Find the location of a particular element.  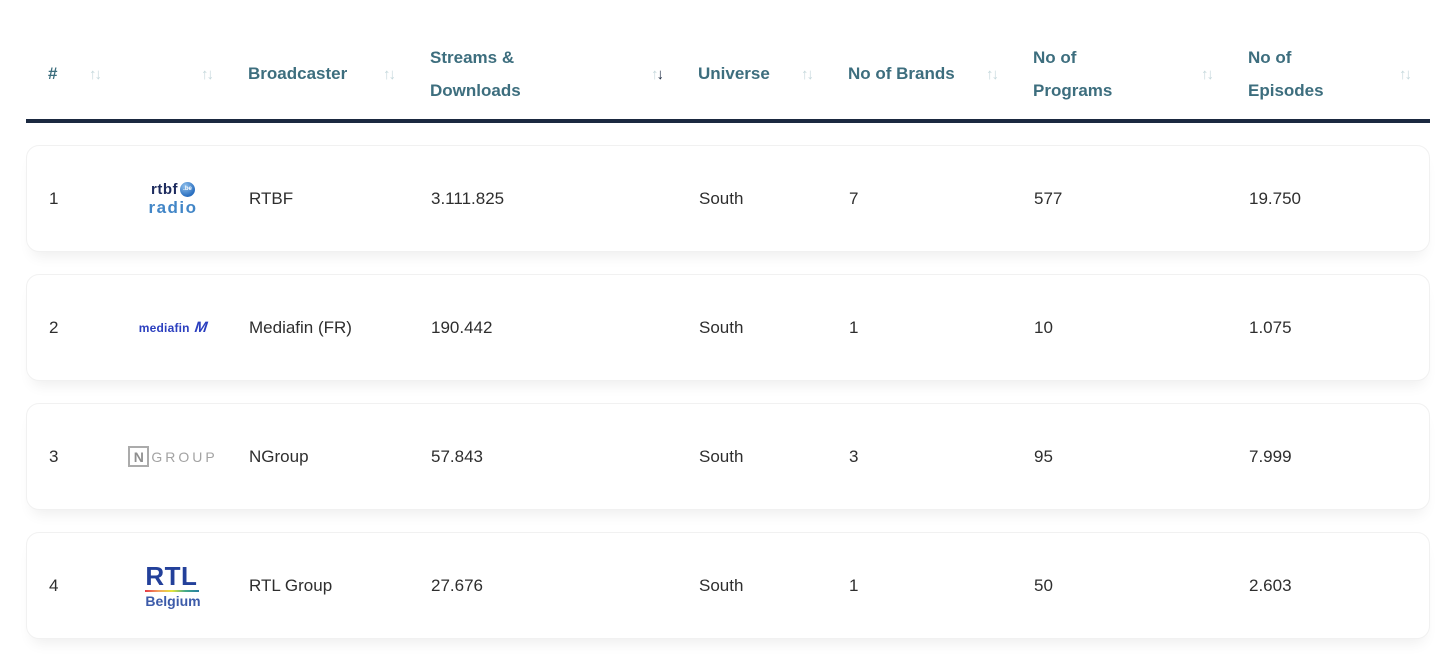

programs-cell: 95 is located at coordinates (1043, 456).